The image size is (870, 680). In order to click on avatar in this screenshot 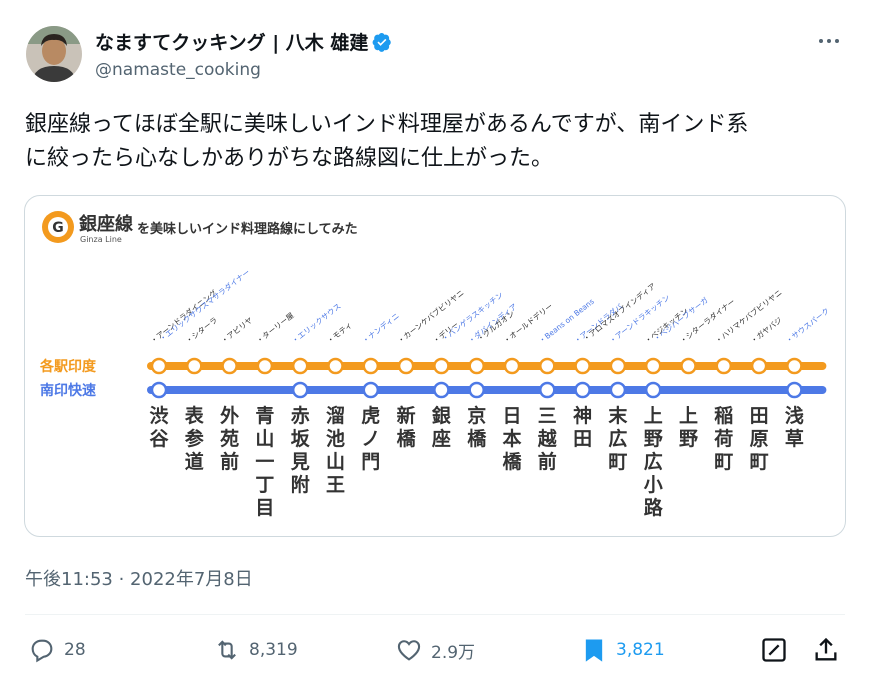, I will do `click(54, 54)`.